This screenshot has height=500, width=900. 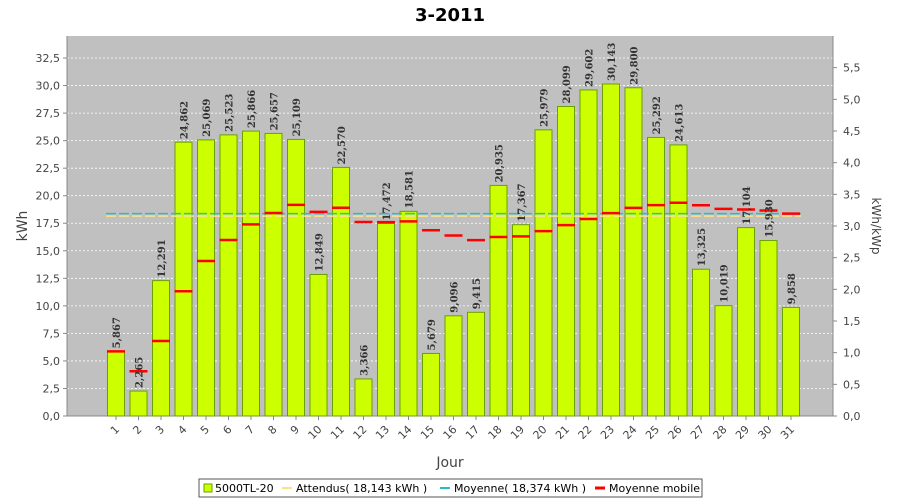 What do you see at coordinates (227, 430) in the screenshot?
I see `x-tick-label: 6` at bounding box center [227, 430].